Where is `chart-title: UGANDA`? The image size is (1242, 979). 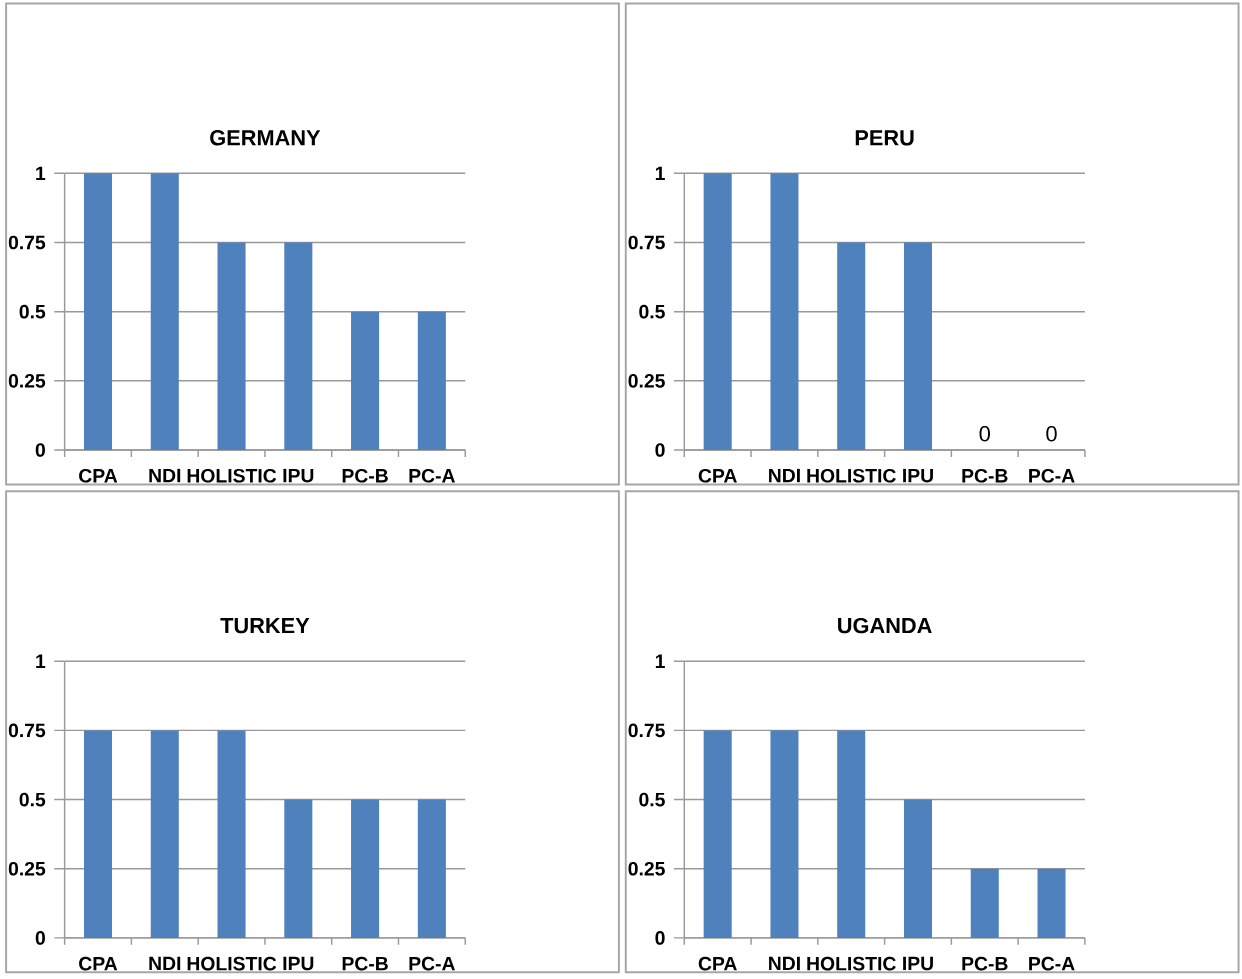
chart-title: UGANDA is located at coordinates (885, 626).